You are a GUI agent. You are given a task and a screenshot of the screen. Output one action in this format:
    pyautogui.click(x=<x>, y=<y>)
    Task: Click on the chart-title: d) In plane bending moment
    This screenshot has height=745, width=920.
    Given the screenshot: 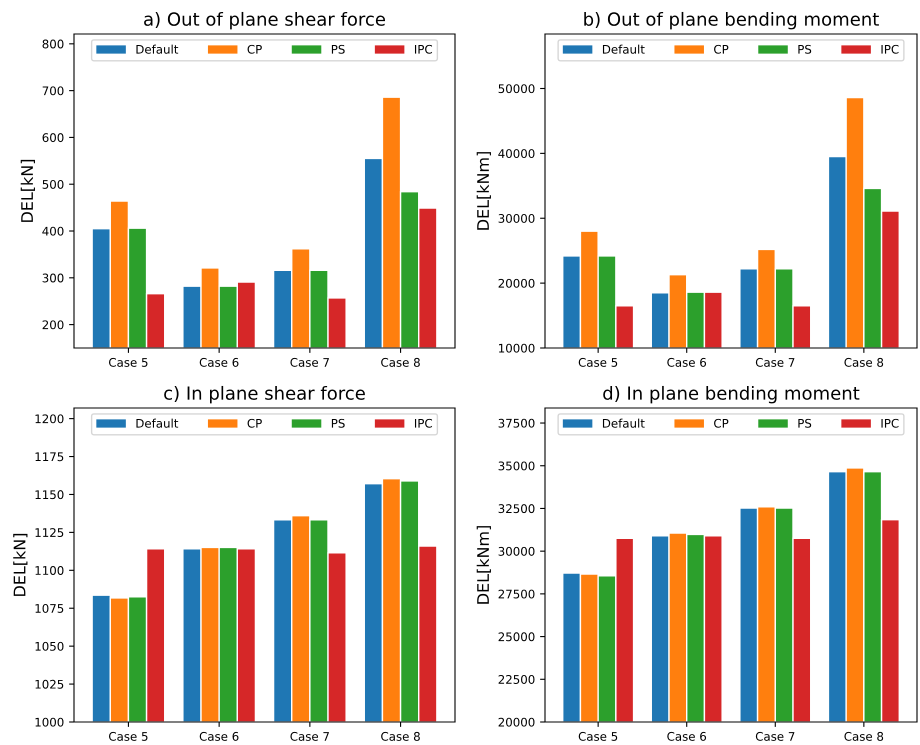 What is the action you would take?
    pyautogui.click(x=731, y=395)
    